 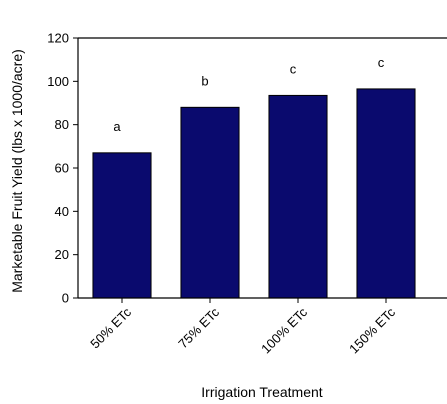 I want to click on y-tick-label: 40, so click(x=62, y=211).